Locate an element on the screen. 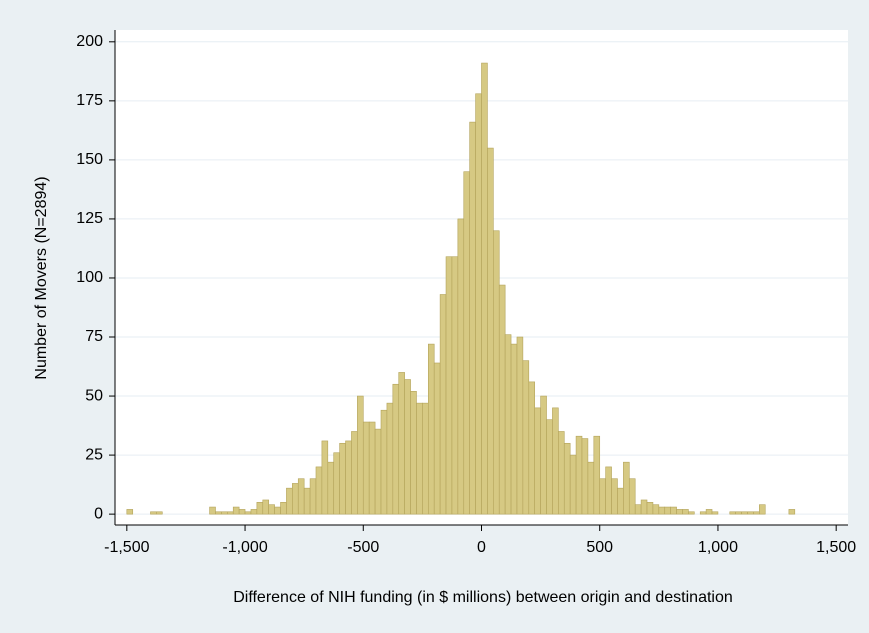  y-tick-label: 200 is located at coordinates (89, 41).